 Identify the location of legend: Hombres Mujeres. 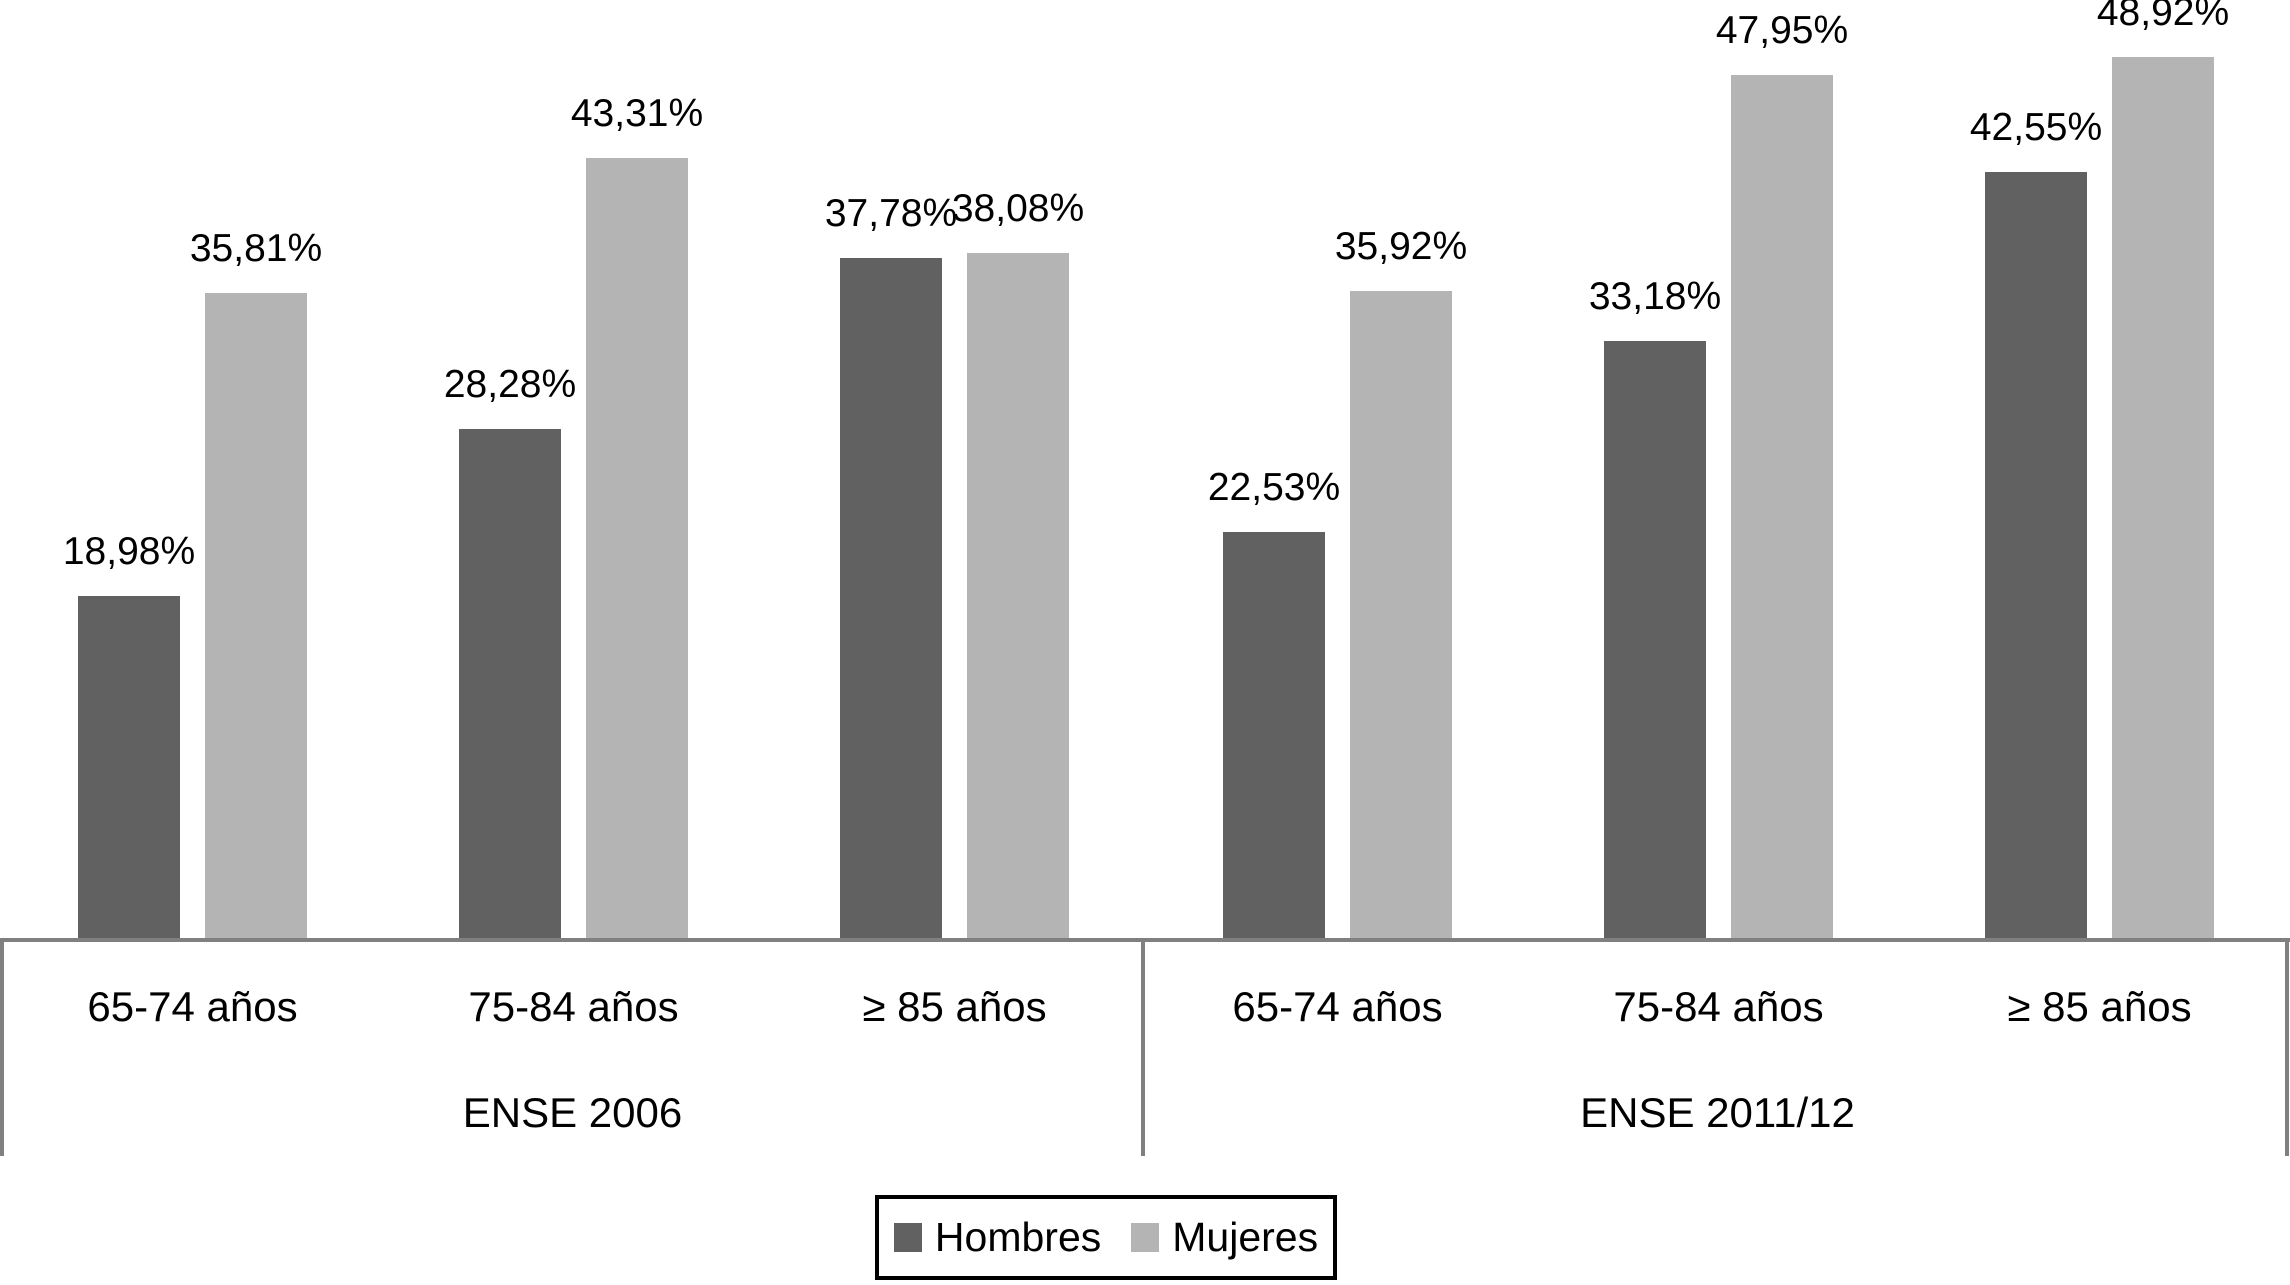
(1106, 1237).